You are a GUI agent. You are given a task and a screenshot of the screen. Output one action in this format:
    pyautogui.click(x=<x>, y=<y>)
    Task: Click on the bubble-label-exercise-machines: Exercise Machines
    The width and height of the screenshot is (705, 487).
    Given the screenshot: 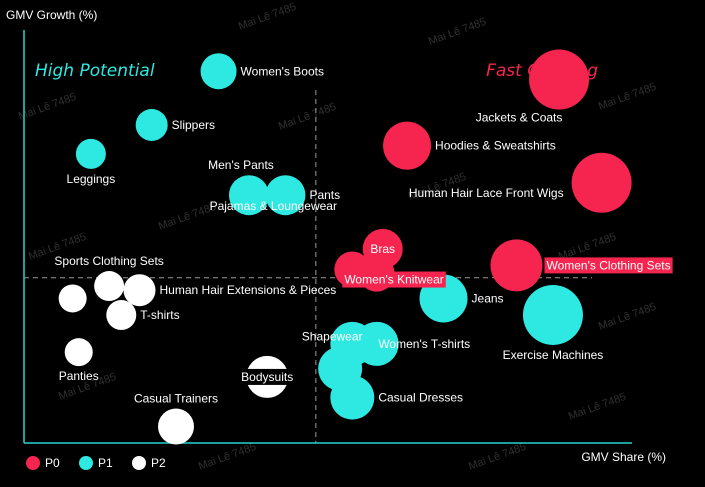 What is the action you would take?
    pyautogui.click(x=553, y=355)
    